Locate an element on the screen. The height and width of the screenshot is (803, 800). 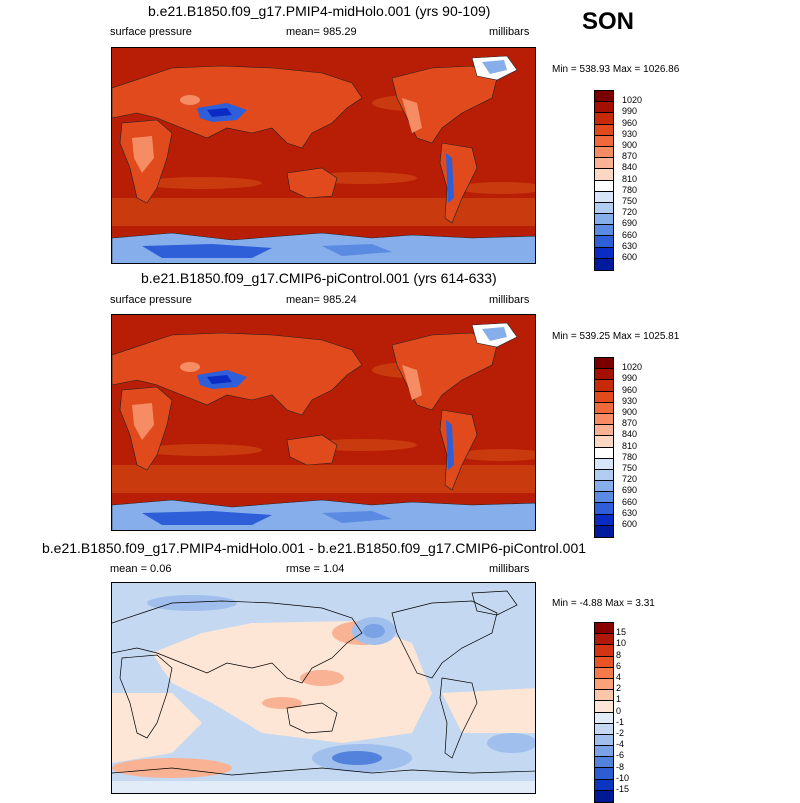
panel3-map-svg is located at coordinates (323, 688).